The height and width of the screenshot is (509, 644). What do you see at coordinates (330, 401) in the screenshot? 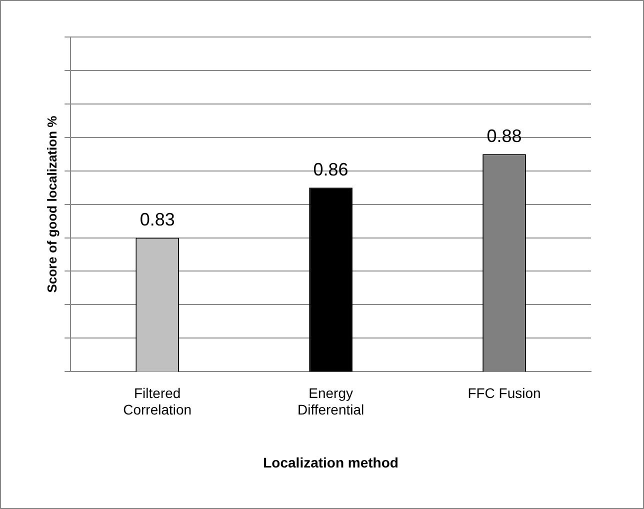
I see `x-tick-label: Energy Differential` at bounding box center [330, 401].